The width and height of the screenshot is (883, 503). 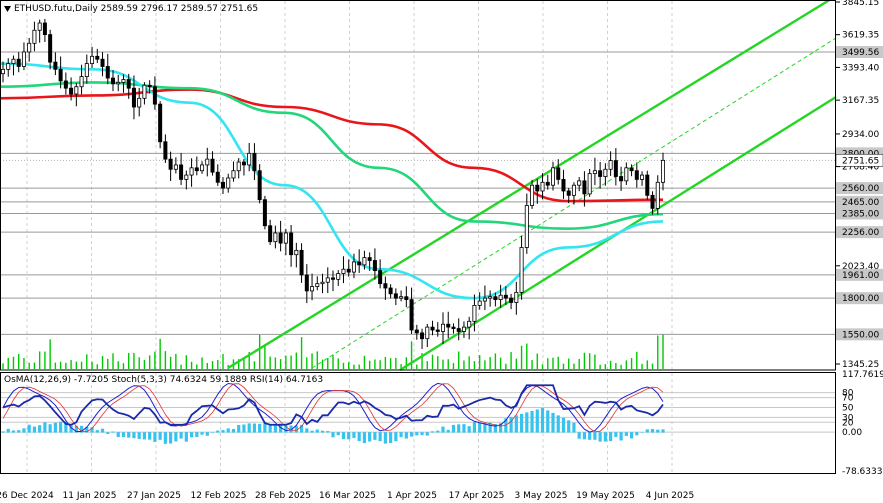 I want to click on level-label: 3499.56, so click(x=860, y=53).